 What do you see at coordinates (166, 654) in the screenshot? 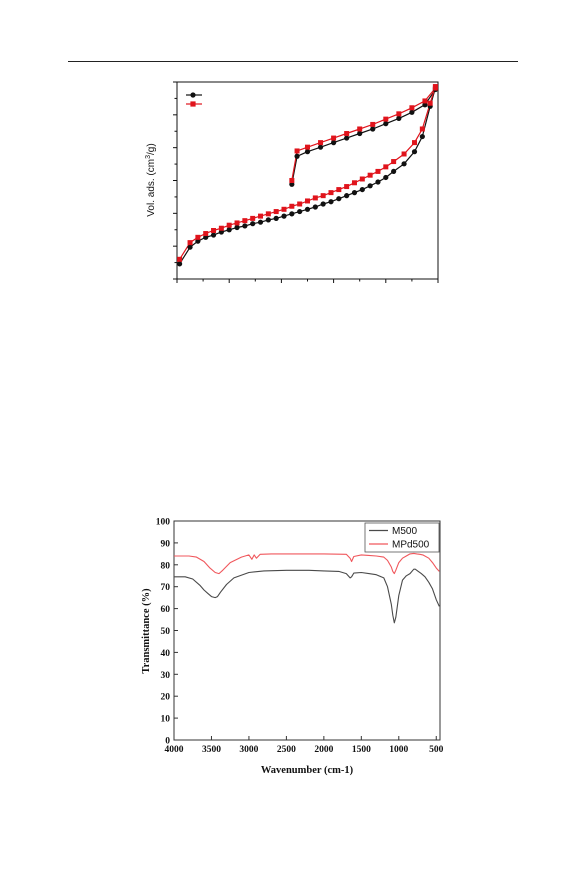
I see `chart2-y-tick-label: 40` at bounding box center [166, 654].